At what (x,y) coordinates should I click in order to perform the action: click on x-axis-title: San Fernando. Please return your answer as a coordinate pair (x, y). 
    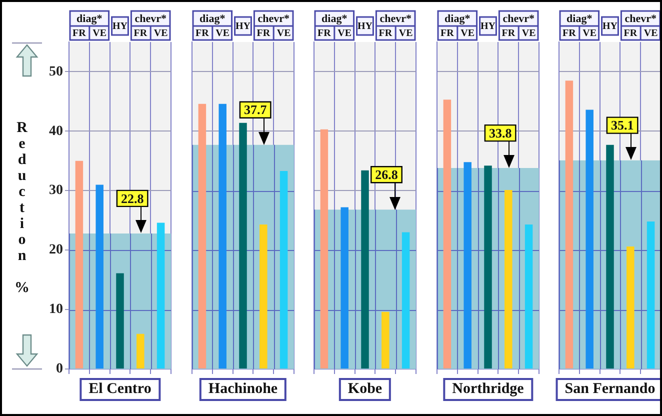
    Looking at the image, I should click on (609, 389).